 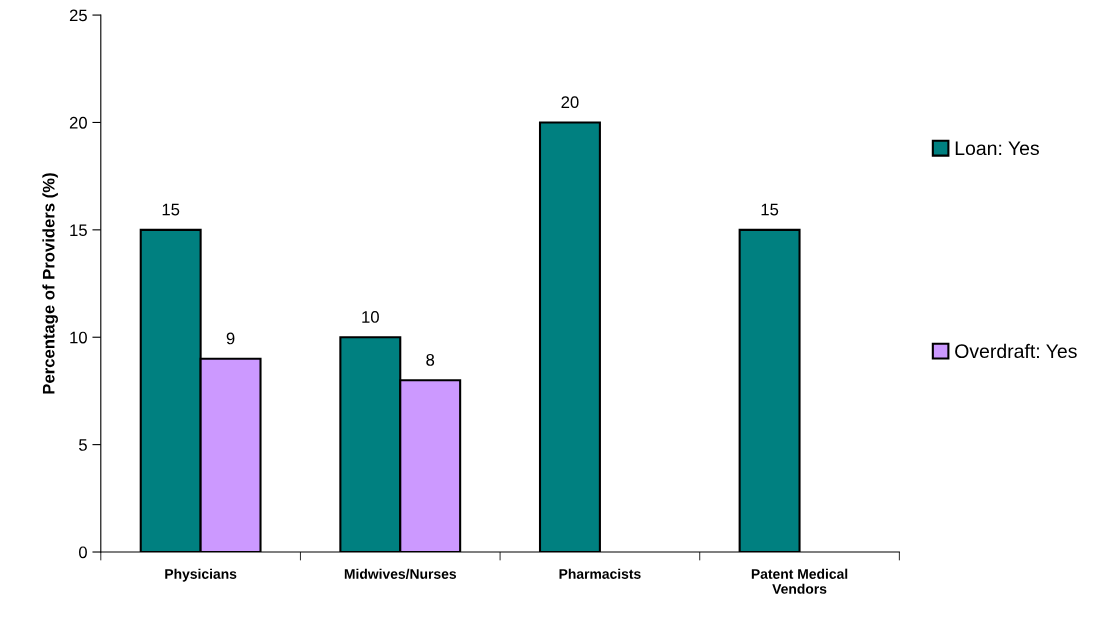 I want to click on y-tick-label: 0, so click(x=82, y=552).